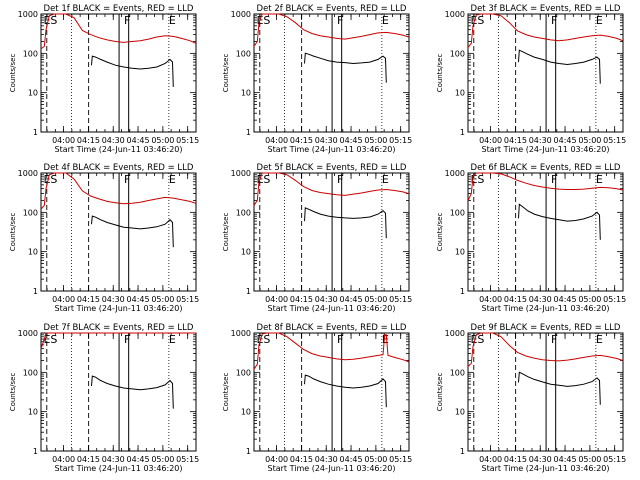 The height and width of the screenshot is (480, 640). I want to click on panel-title: Det 4f BLACK = Events, RED = LLD, so click(119, 168).